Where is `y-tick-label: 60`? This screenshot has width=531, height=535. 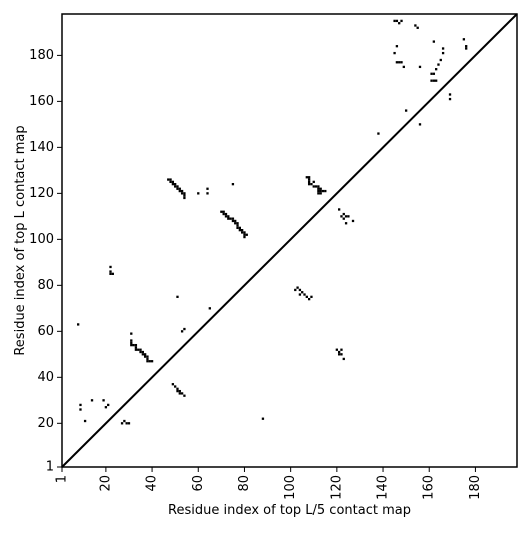 y-tick-label: 60 is located at coordinates (45, 331).